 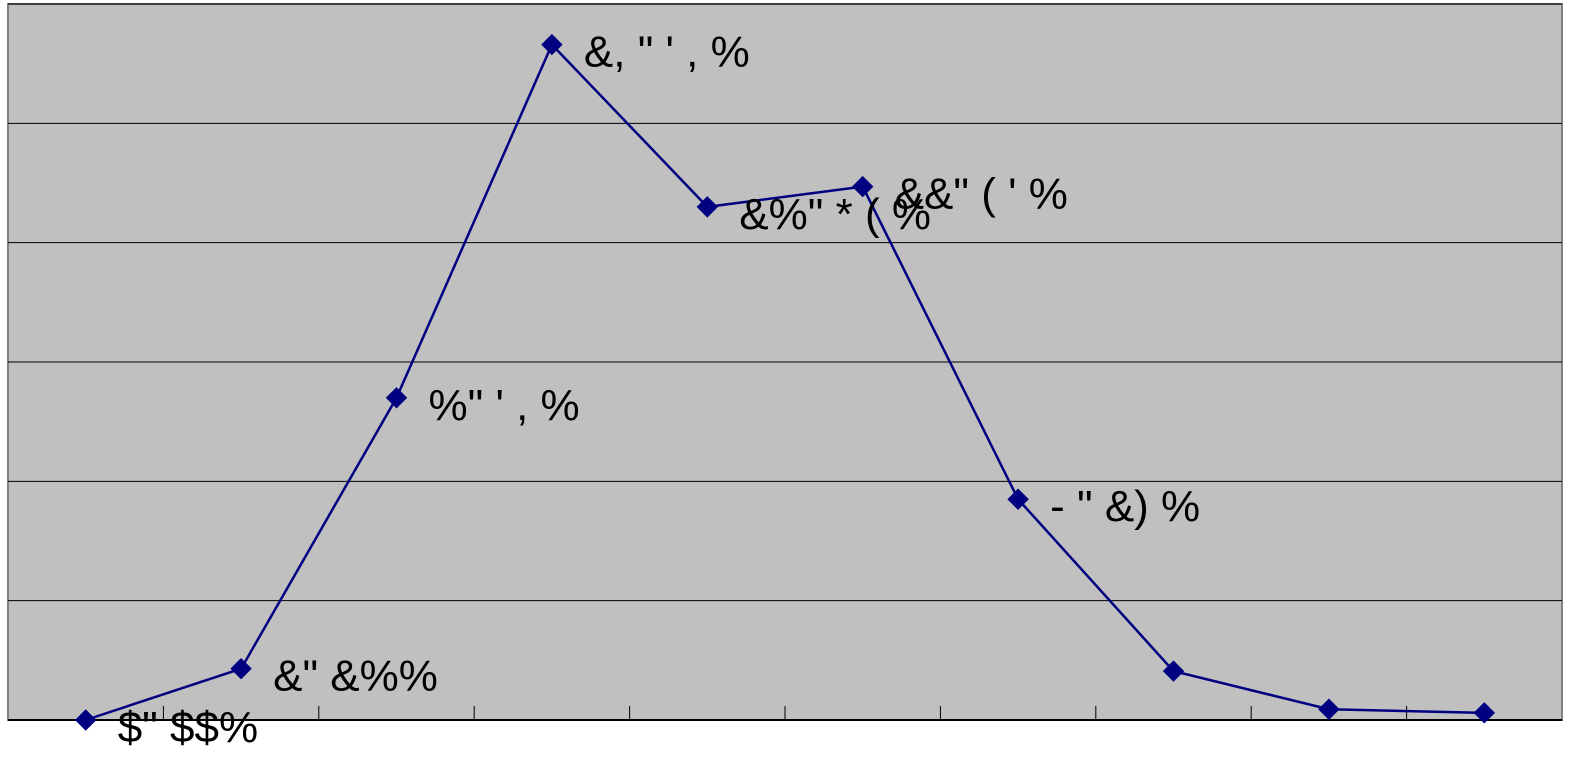 I want to click on data-label: &, " ' , %, so click(x=667, y=52).